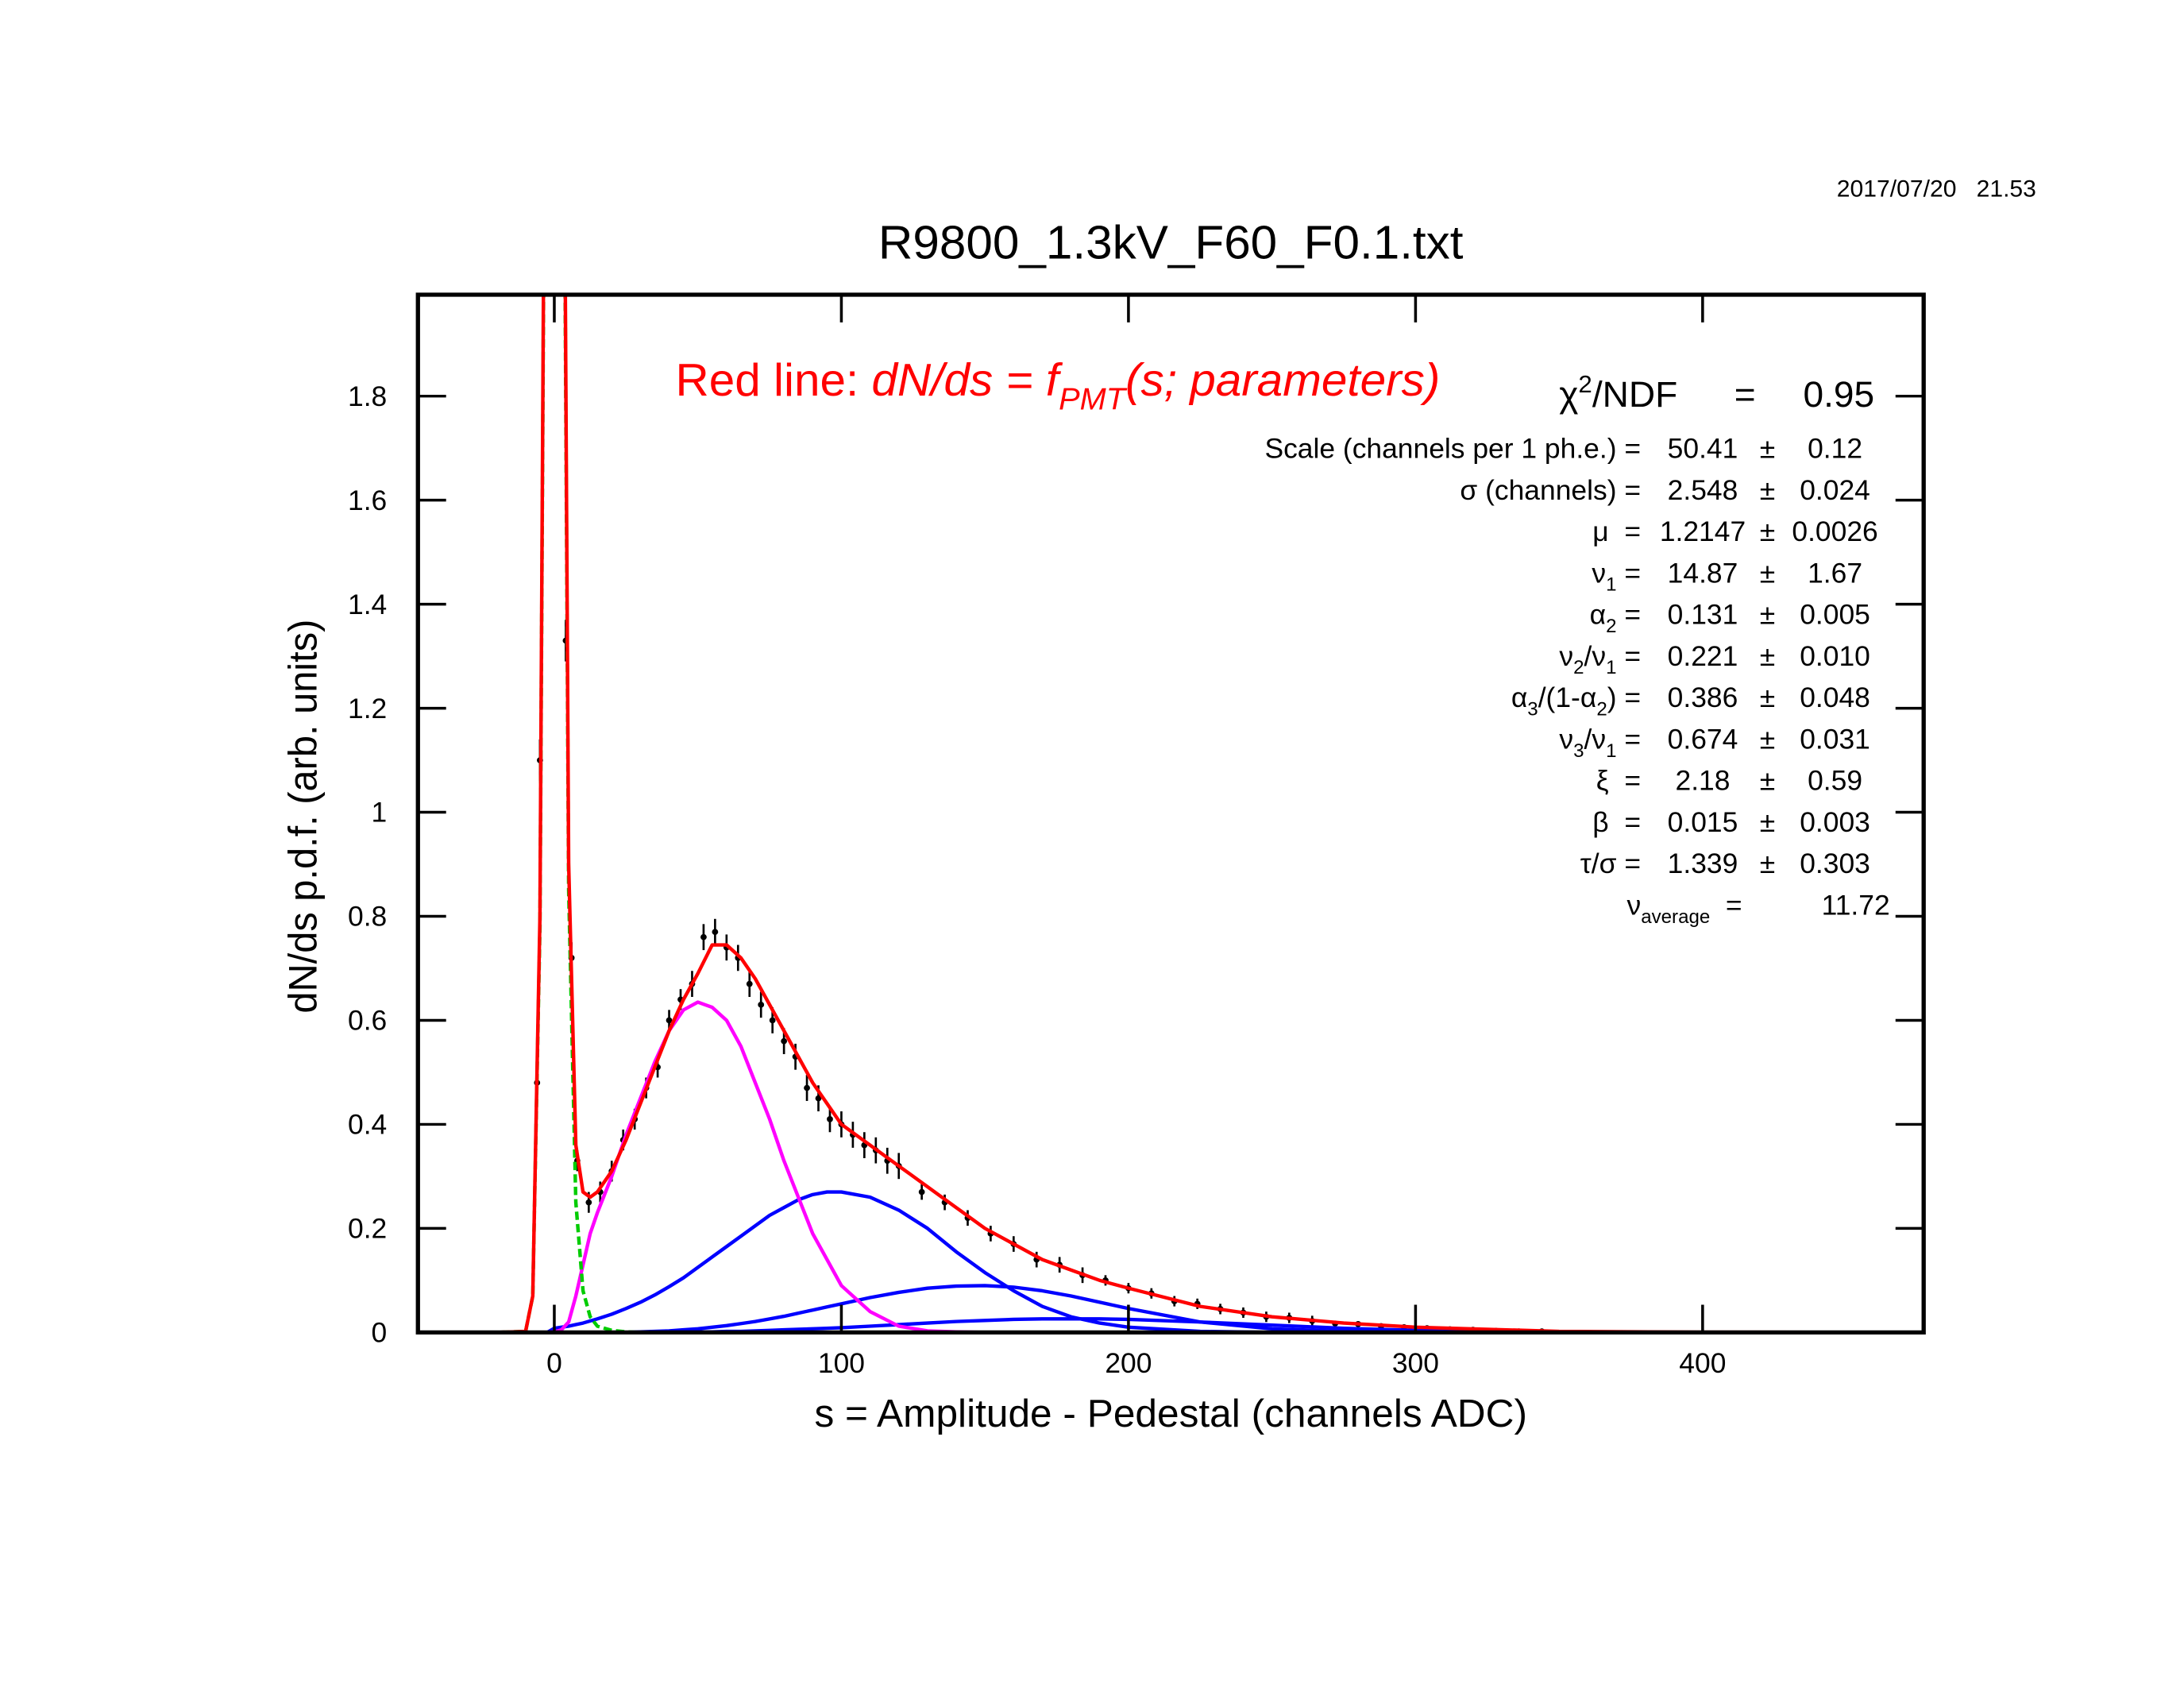 Image resolution: width=2184 pixels, height=1688 pixels. Describe the element at coordinates (1170, 1414) in the screenshot. I see `x-axis-label: s = Amplitude - Pedestal (channels ADC)` at that location.